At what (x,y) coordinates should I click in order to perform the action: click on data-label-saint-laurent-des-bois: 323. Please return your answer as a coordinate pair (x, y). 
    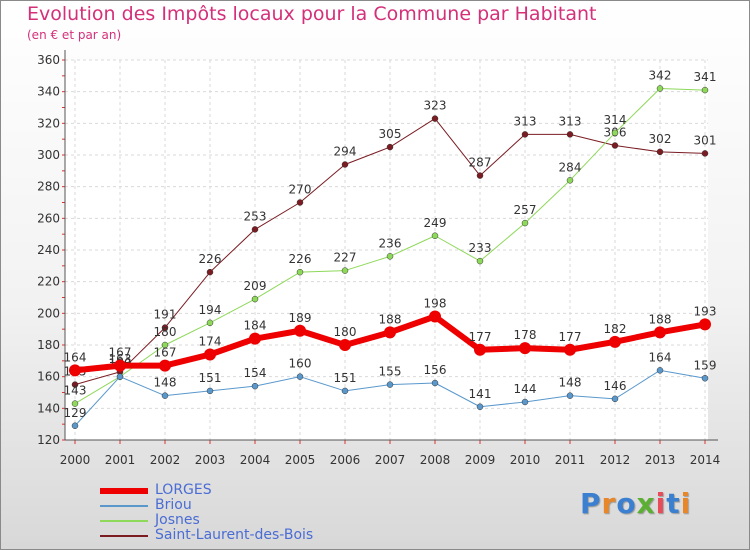
    Looking at the image, I should click on (435, 106).